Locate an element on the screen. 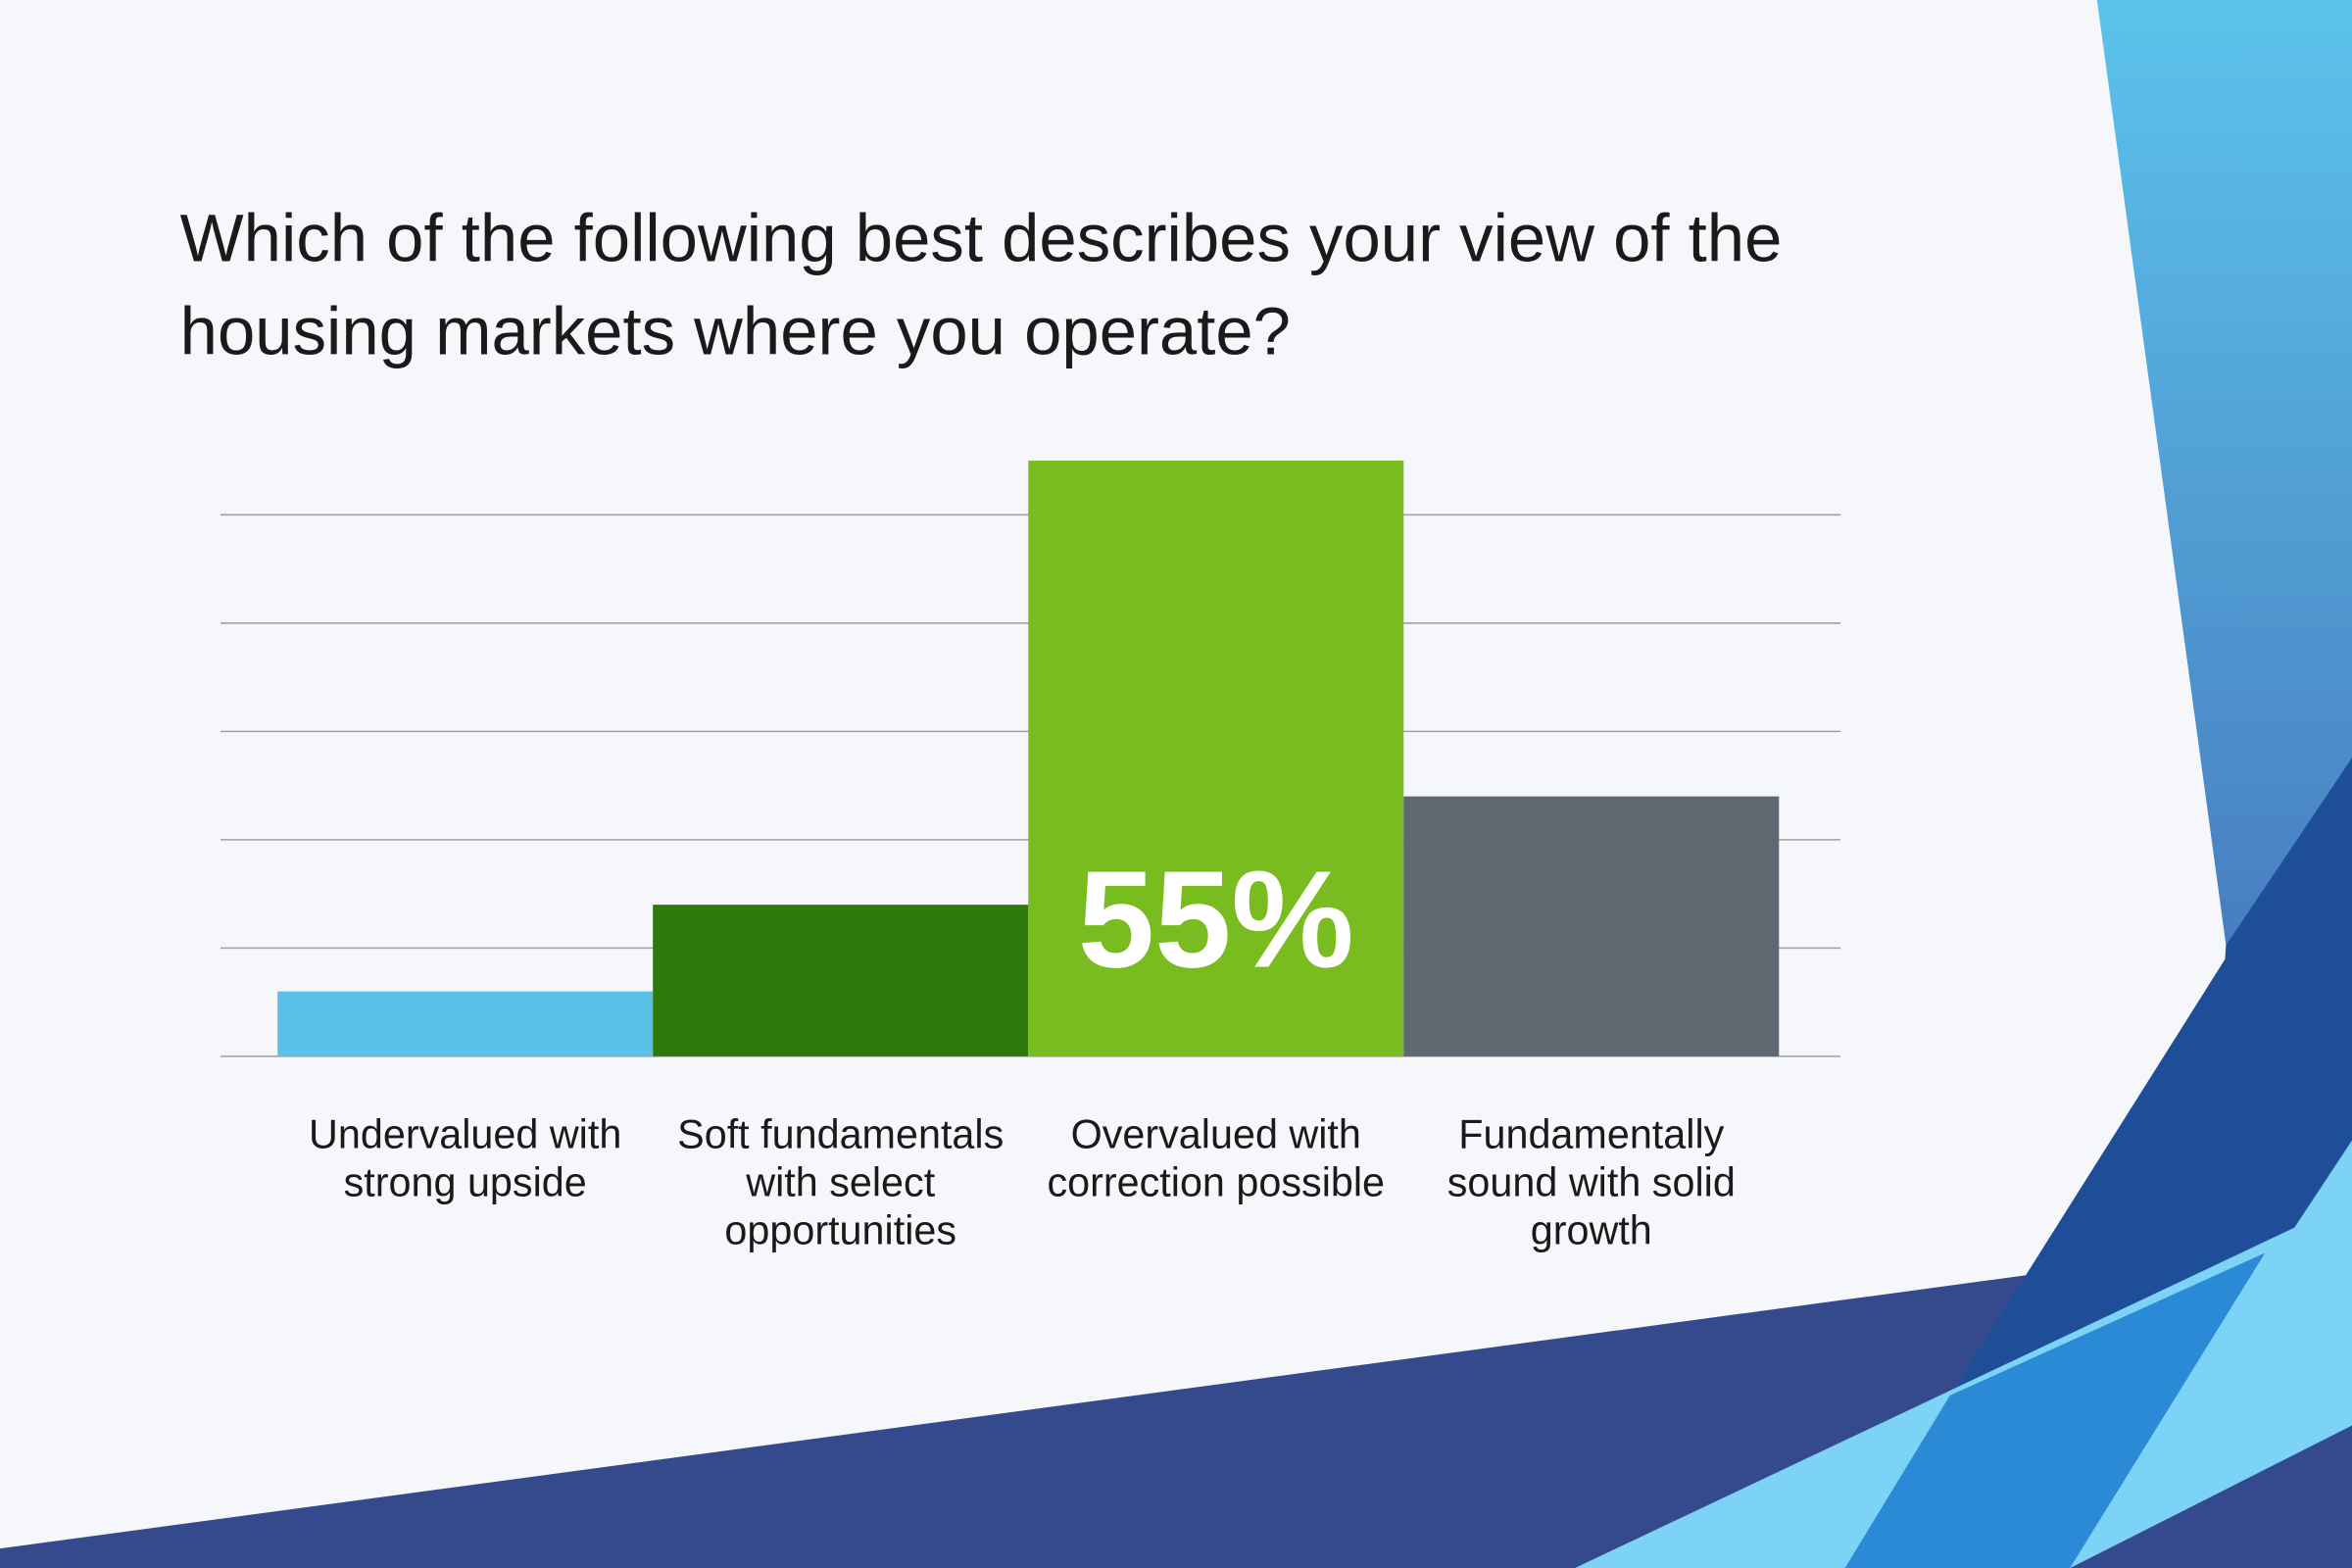  mid-blue-band is located at coordinates (2055, 1410).